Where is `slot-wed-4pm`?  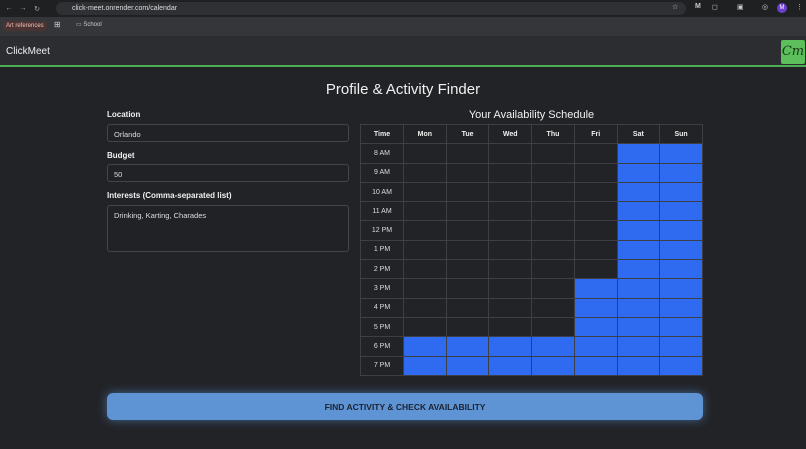
slot-wed-4pm is located at coordinates (510, 307).